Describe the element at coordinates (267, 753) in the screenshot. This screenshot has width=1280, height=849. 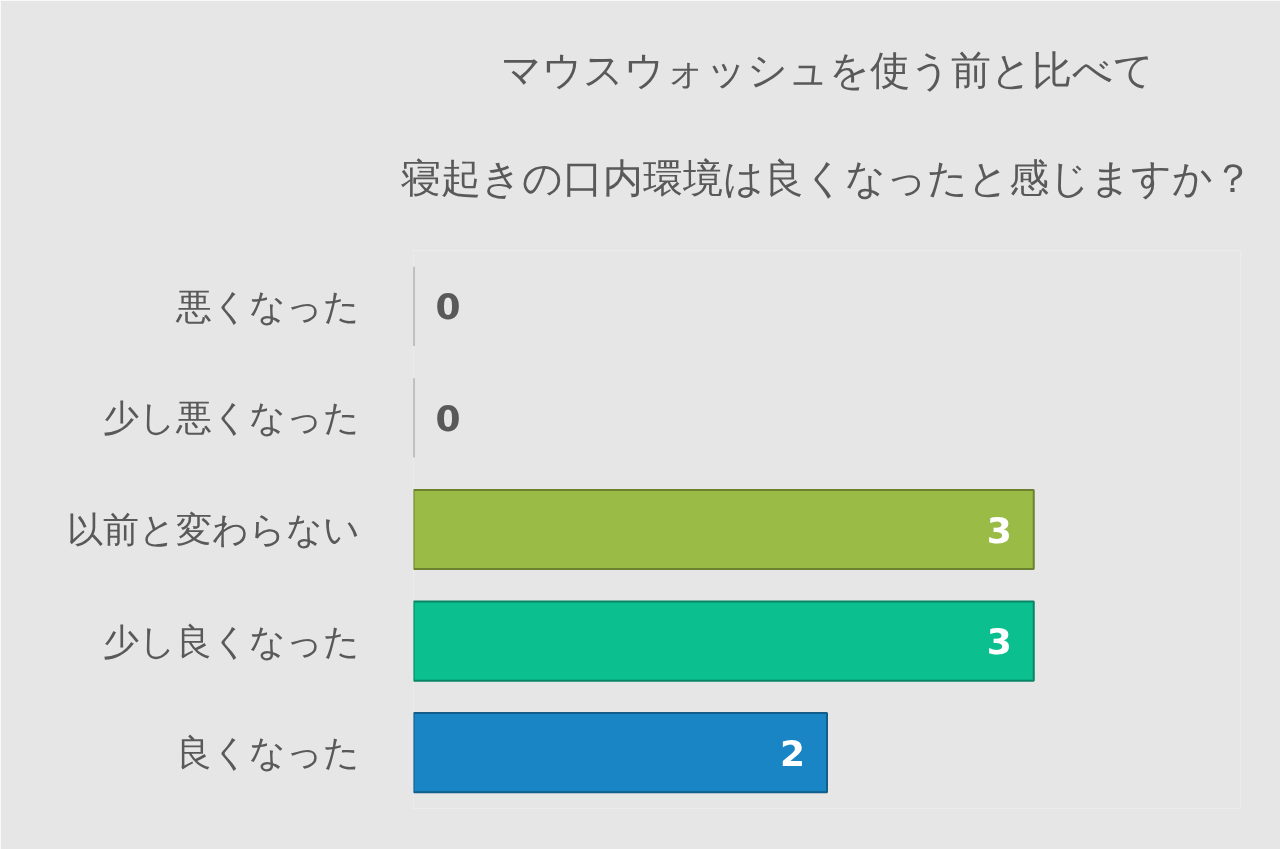
I see `y-tick-label: 良くなった` at that location.